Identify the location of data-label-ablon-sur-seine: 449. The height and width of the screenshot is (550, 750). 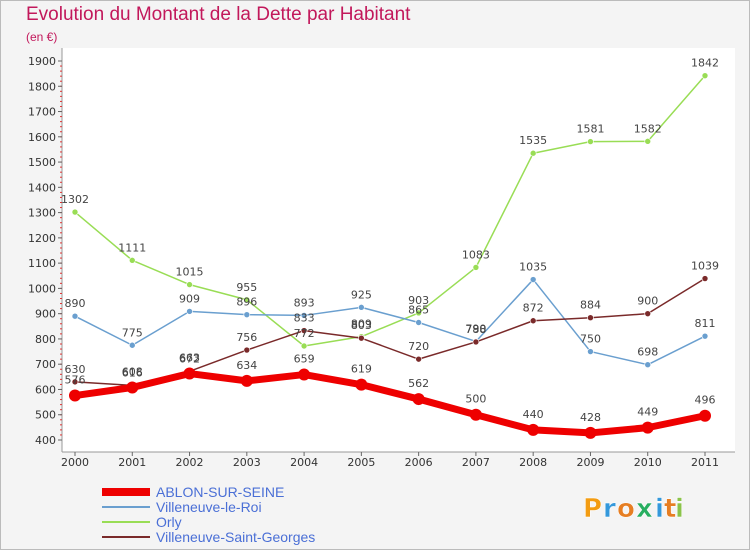
(647, 412).